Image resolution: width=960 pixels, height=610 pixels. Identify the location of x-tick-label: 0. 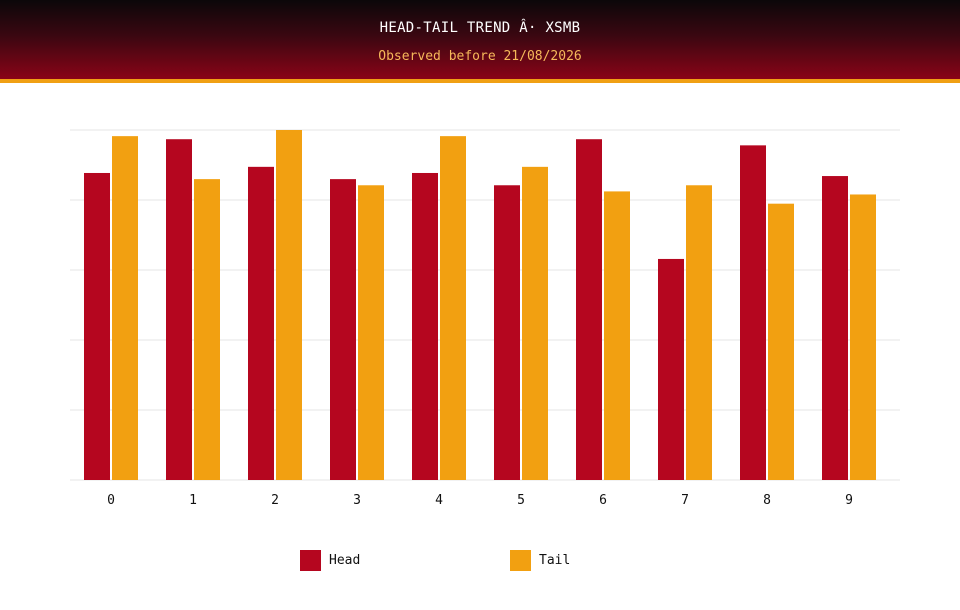
(111, 500).